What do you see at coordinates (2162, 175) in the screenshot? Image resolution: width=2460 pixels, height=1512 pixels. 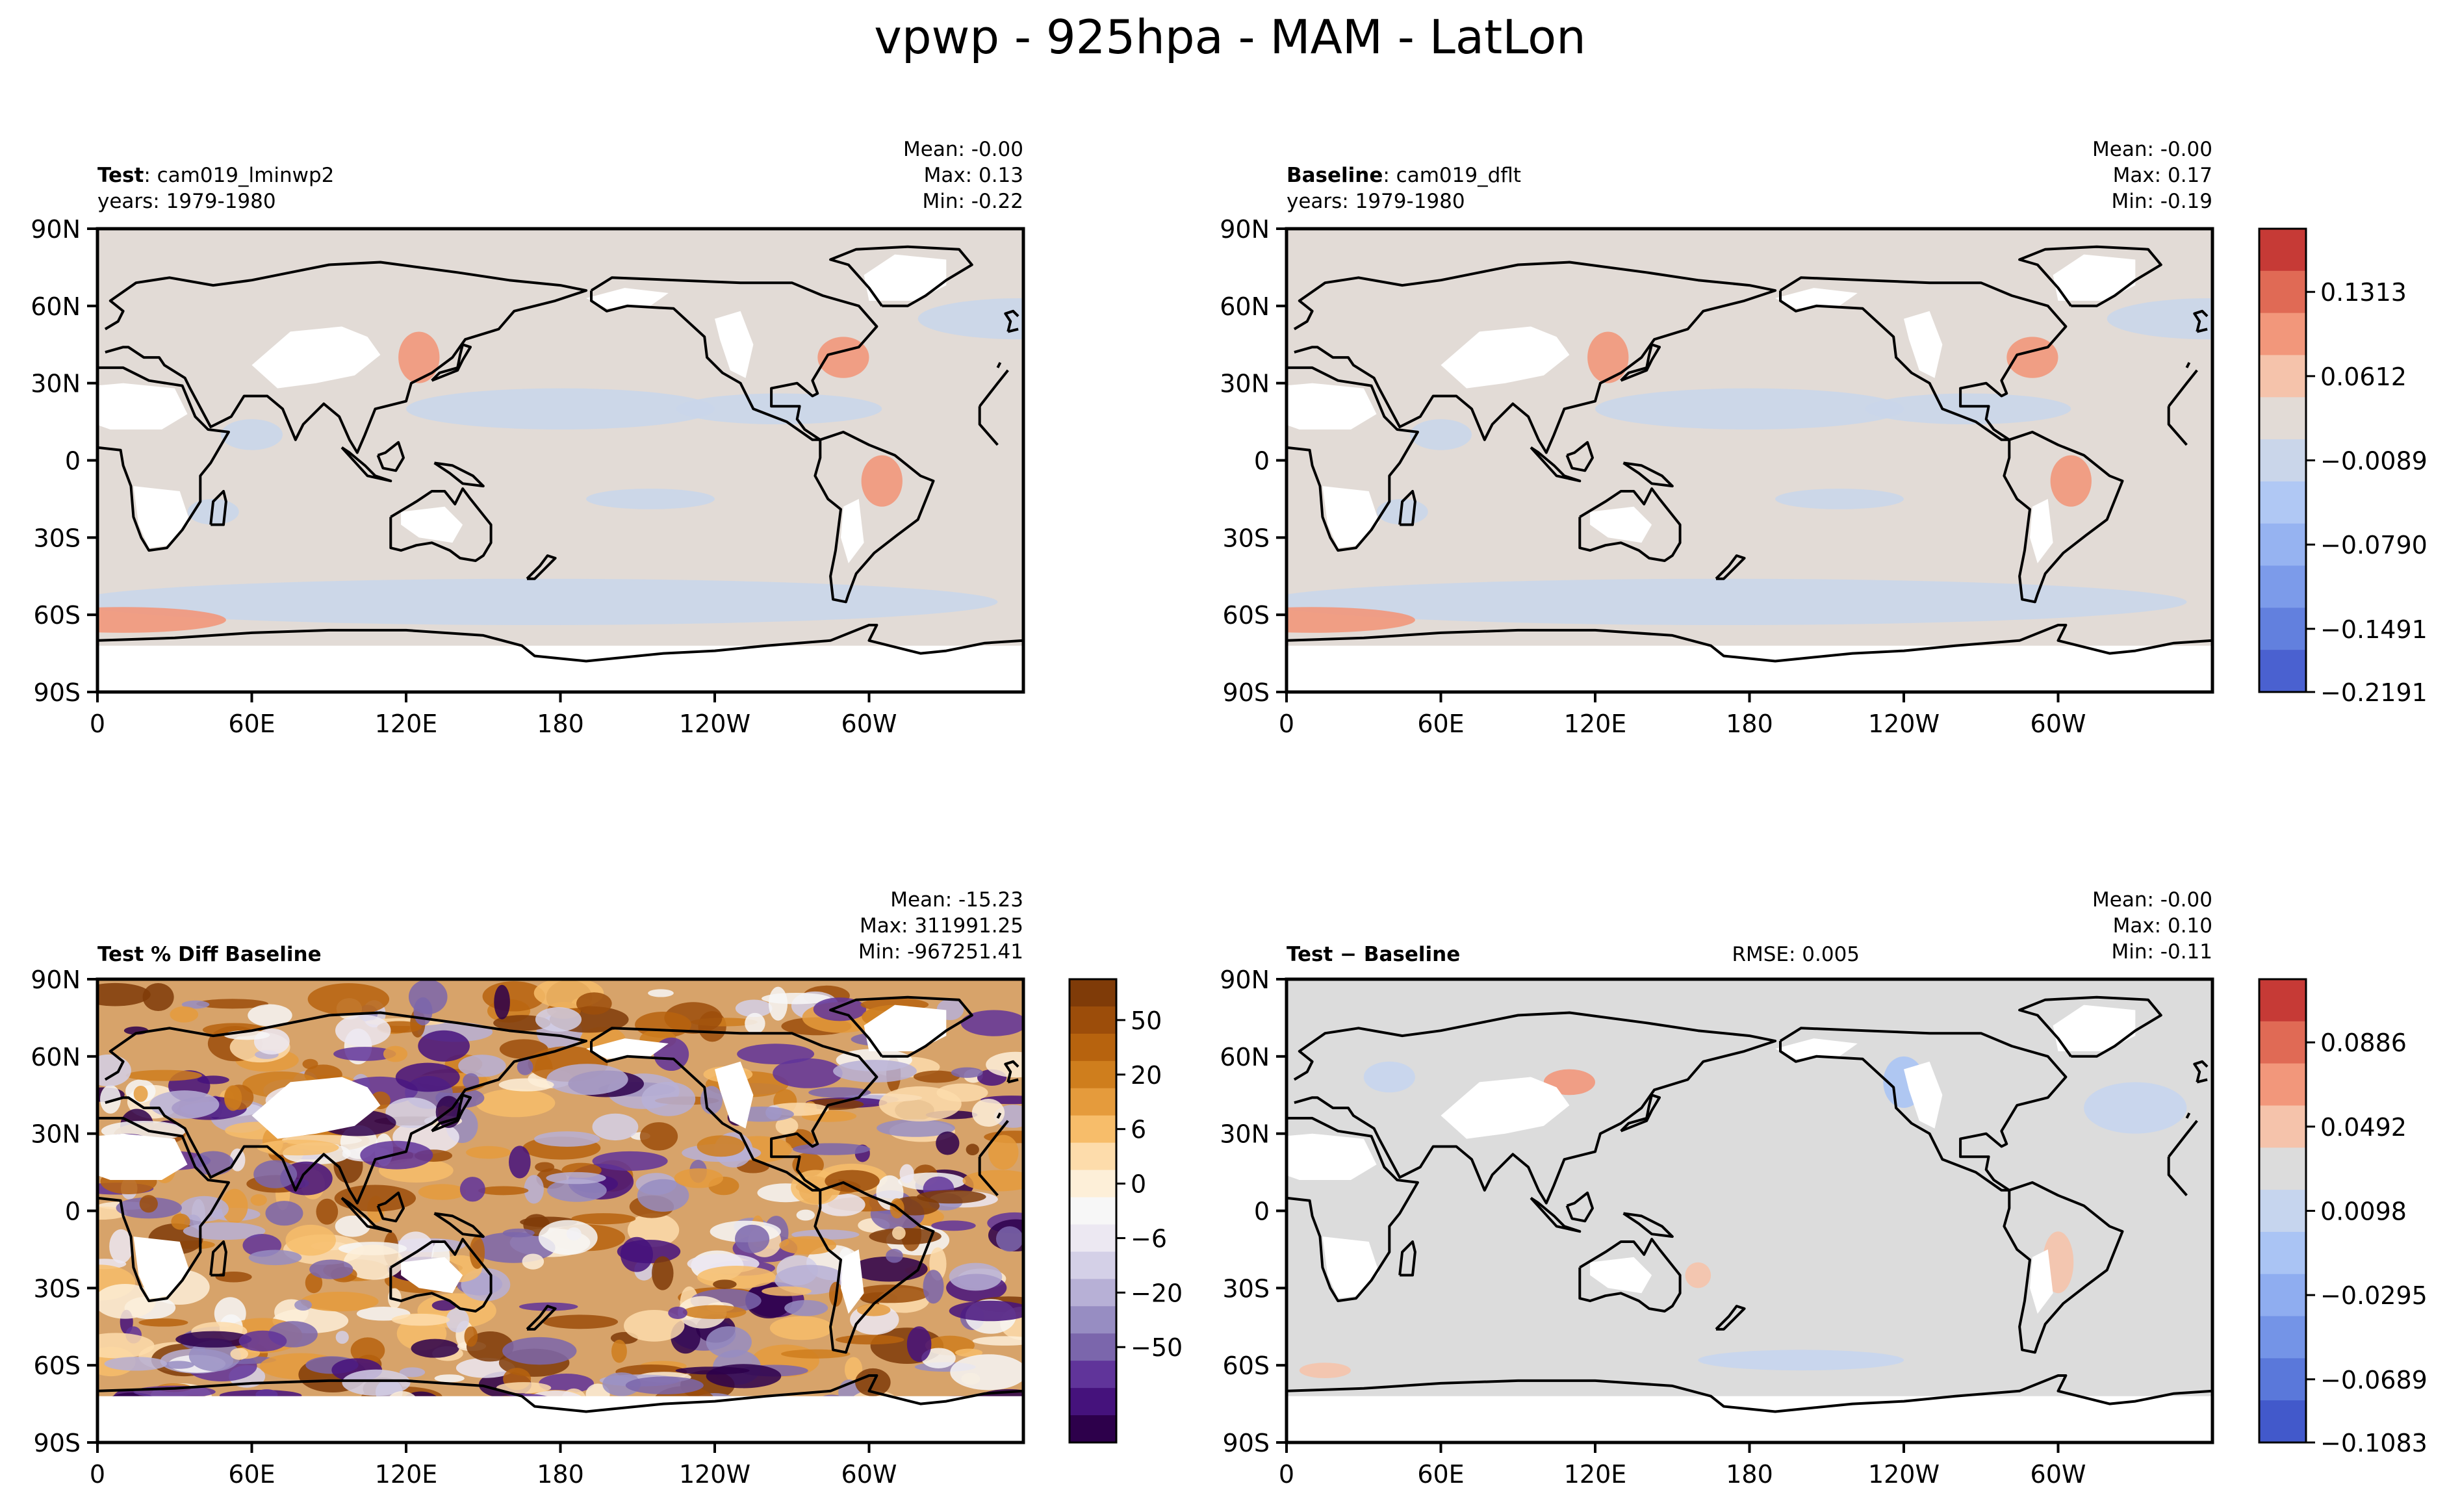 I see `panel-stat: Max: 0.17` at bounding box center [2162, 175].